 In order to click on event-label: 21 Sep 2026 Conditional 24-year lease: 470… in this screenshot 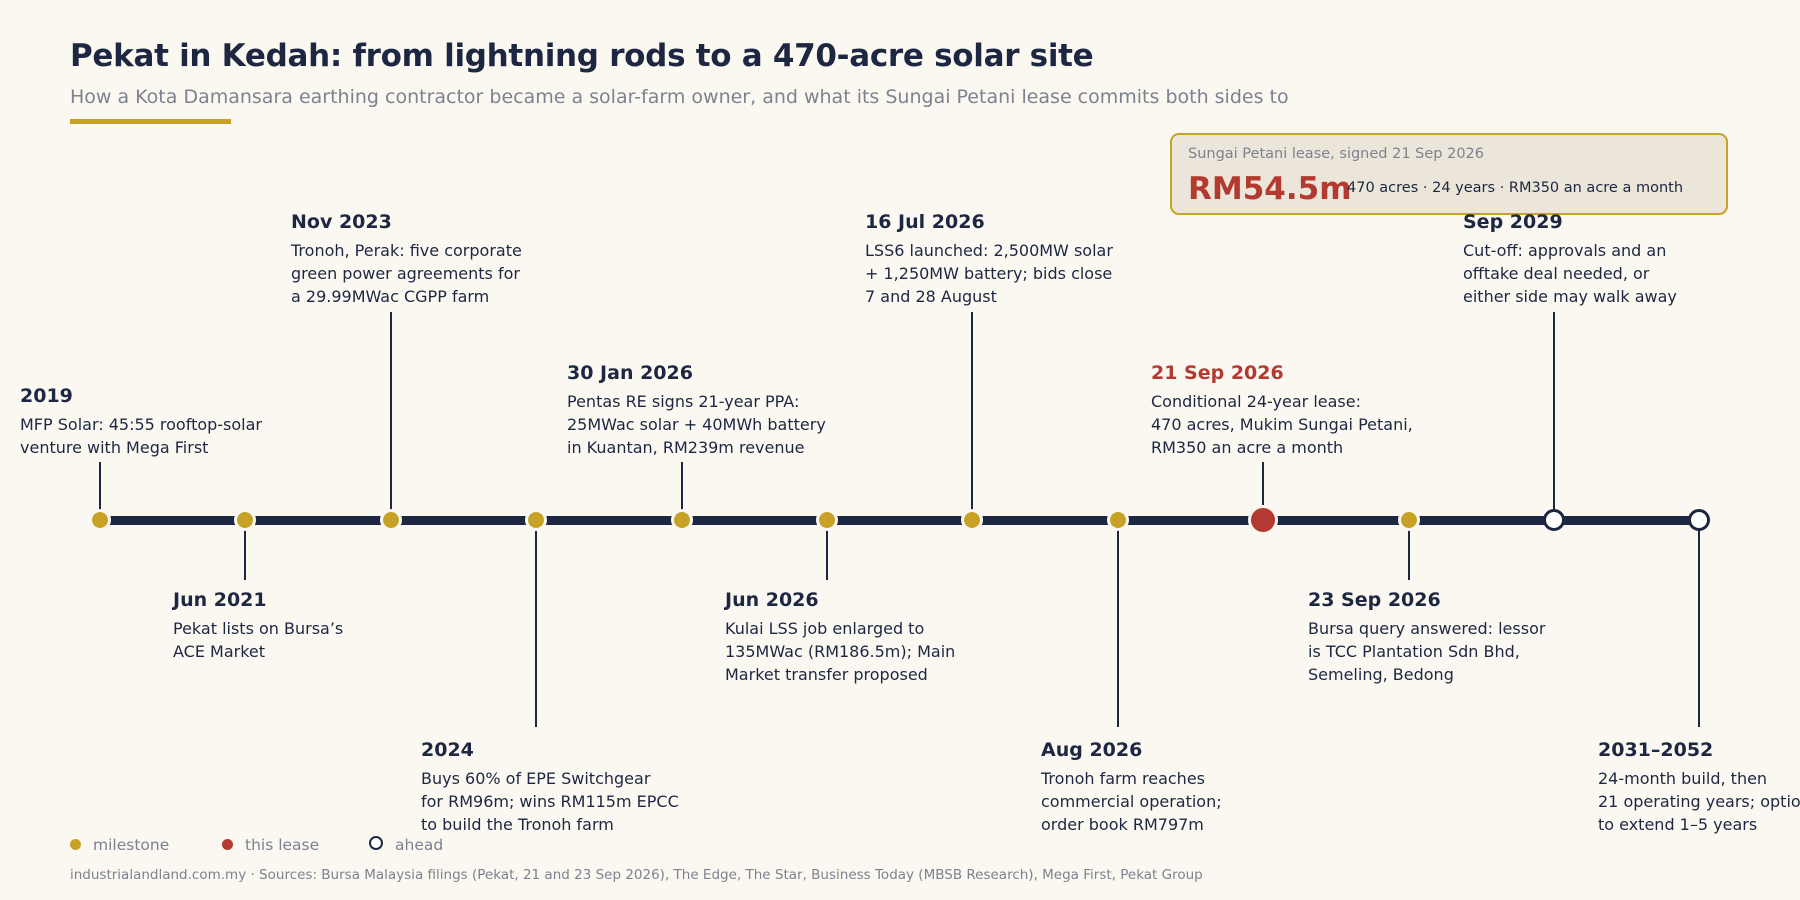, I will do `click(1282, 410)`.